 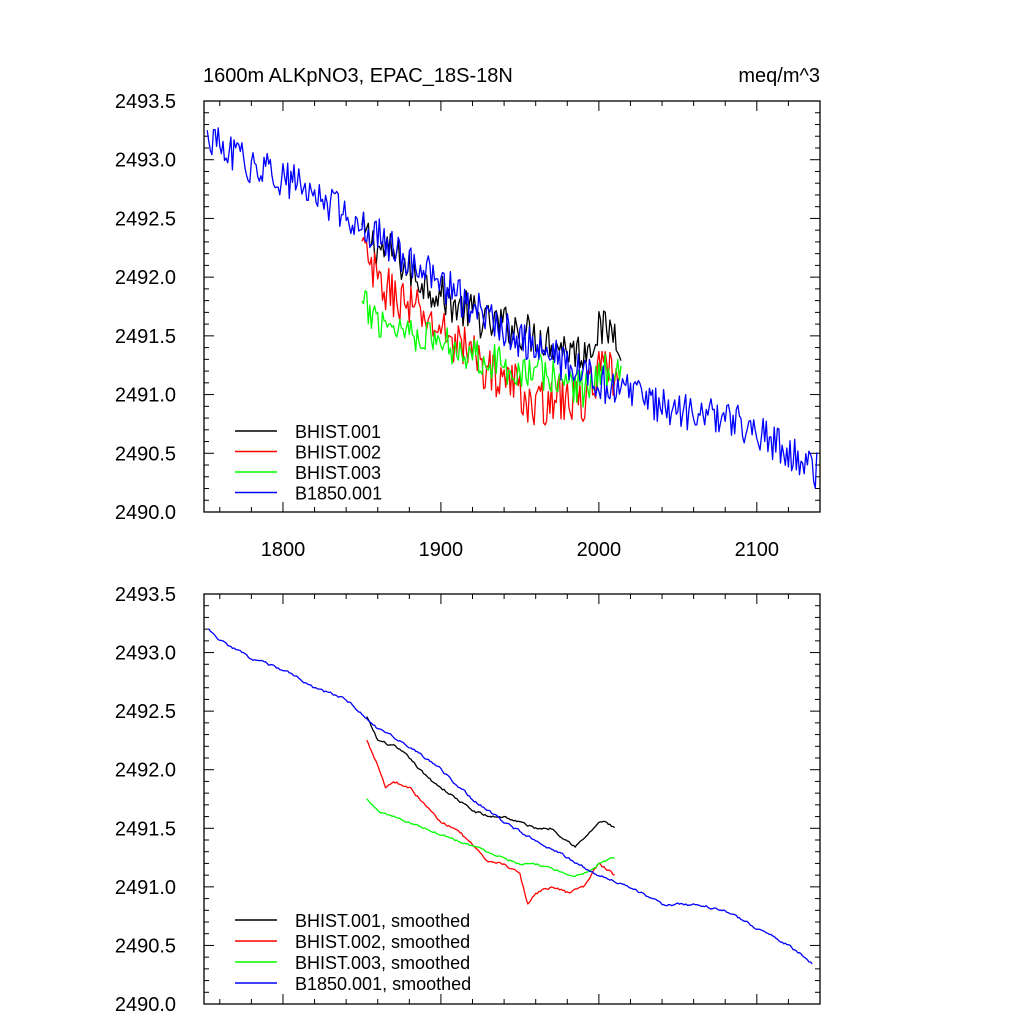 I want to click on legend-label: BHIST.001, so click(x=338, y=432).